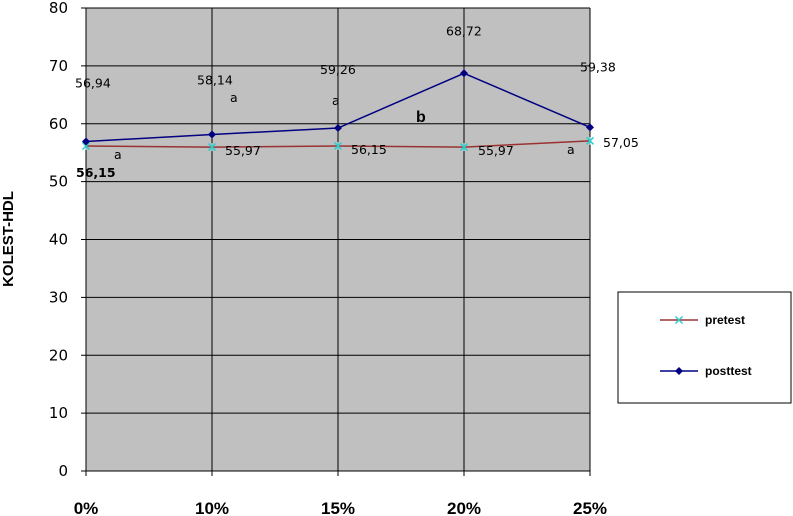 This screenshot has height=516, width=793. I want to click on y-tick-label: 40, so click(58, 240).